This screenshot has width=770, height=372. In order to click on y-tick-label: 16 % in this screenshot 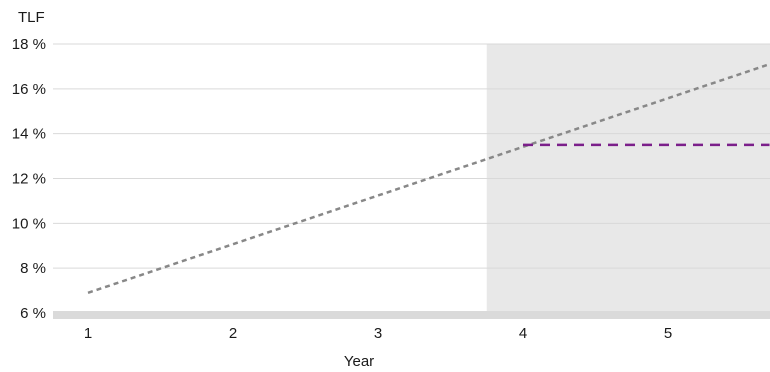, I will do `click(29, 89)`.